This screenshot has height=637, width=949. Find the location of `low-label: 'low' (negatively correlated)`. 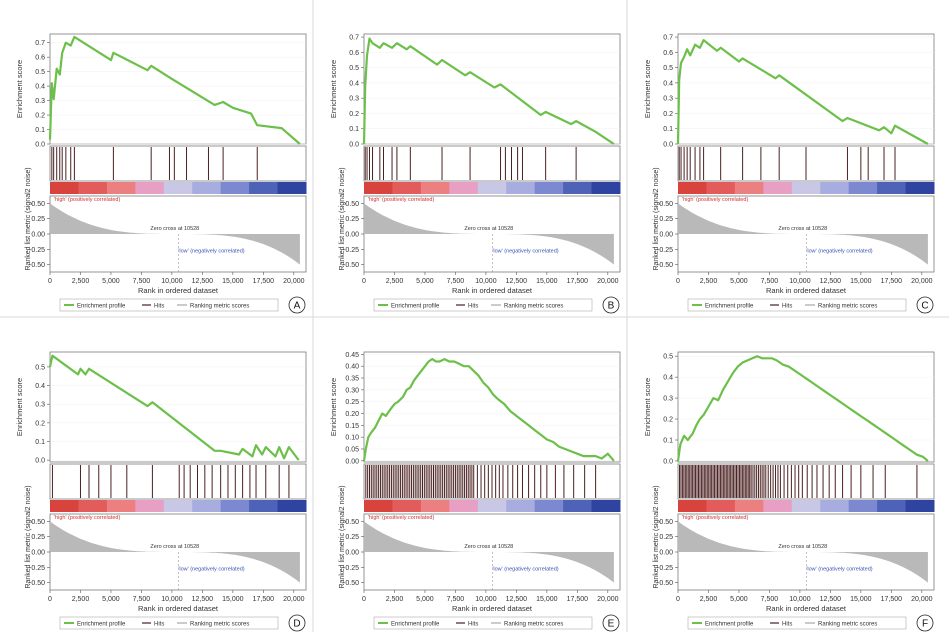

low-label: 'low' (negatively correlated) is located at coordinates (525, 251).